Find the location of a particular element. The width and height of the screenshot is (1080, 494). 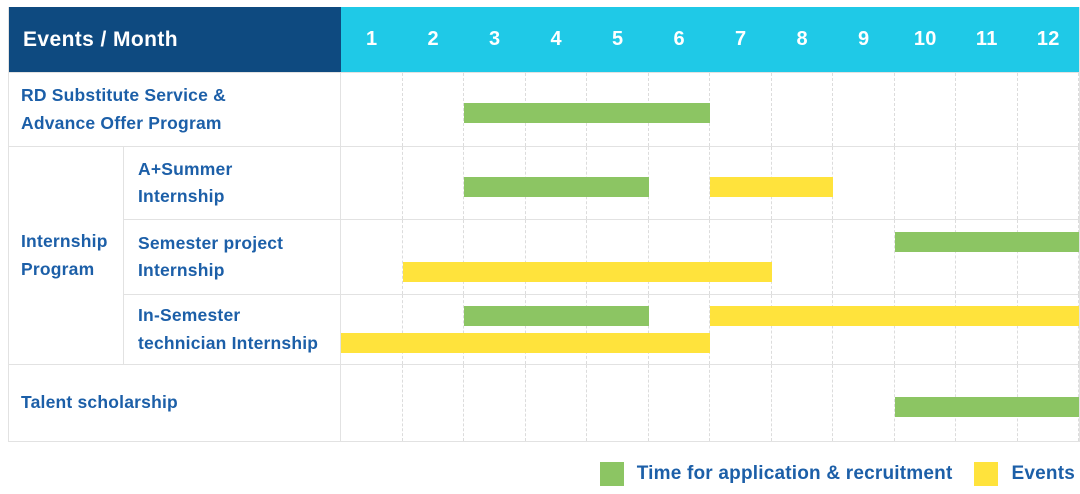

legend-item-recruitment: Time for application & recruitment is located at coordinates (776, 474).